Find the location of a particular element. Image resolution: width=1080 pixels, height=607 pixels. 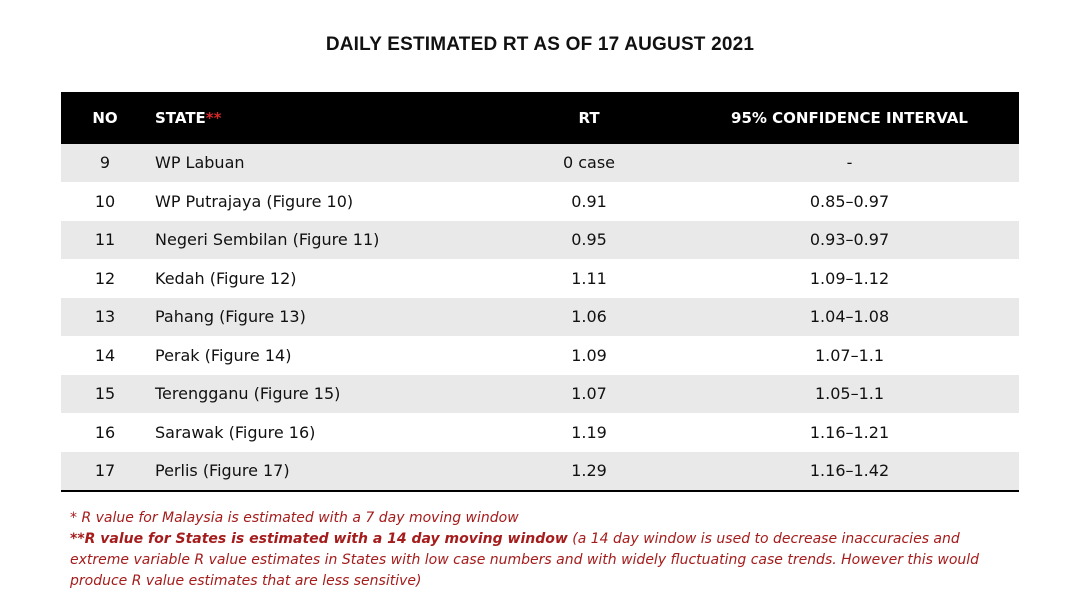

row-state: Terengganu (Figure 15) is located at coordinates (326, 394).